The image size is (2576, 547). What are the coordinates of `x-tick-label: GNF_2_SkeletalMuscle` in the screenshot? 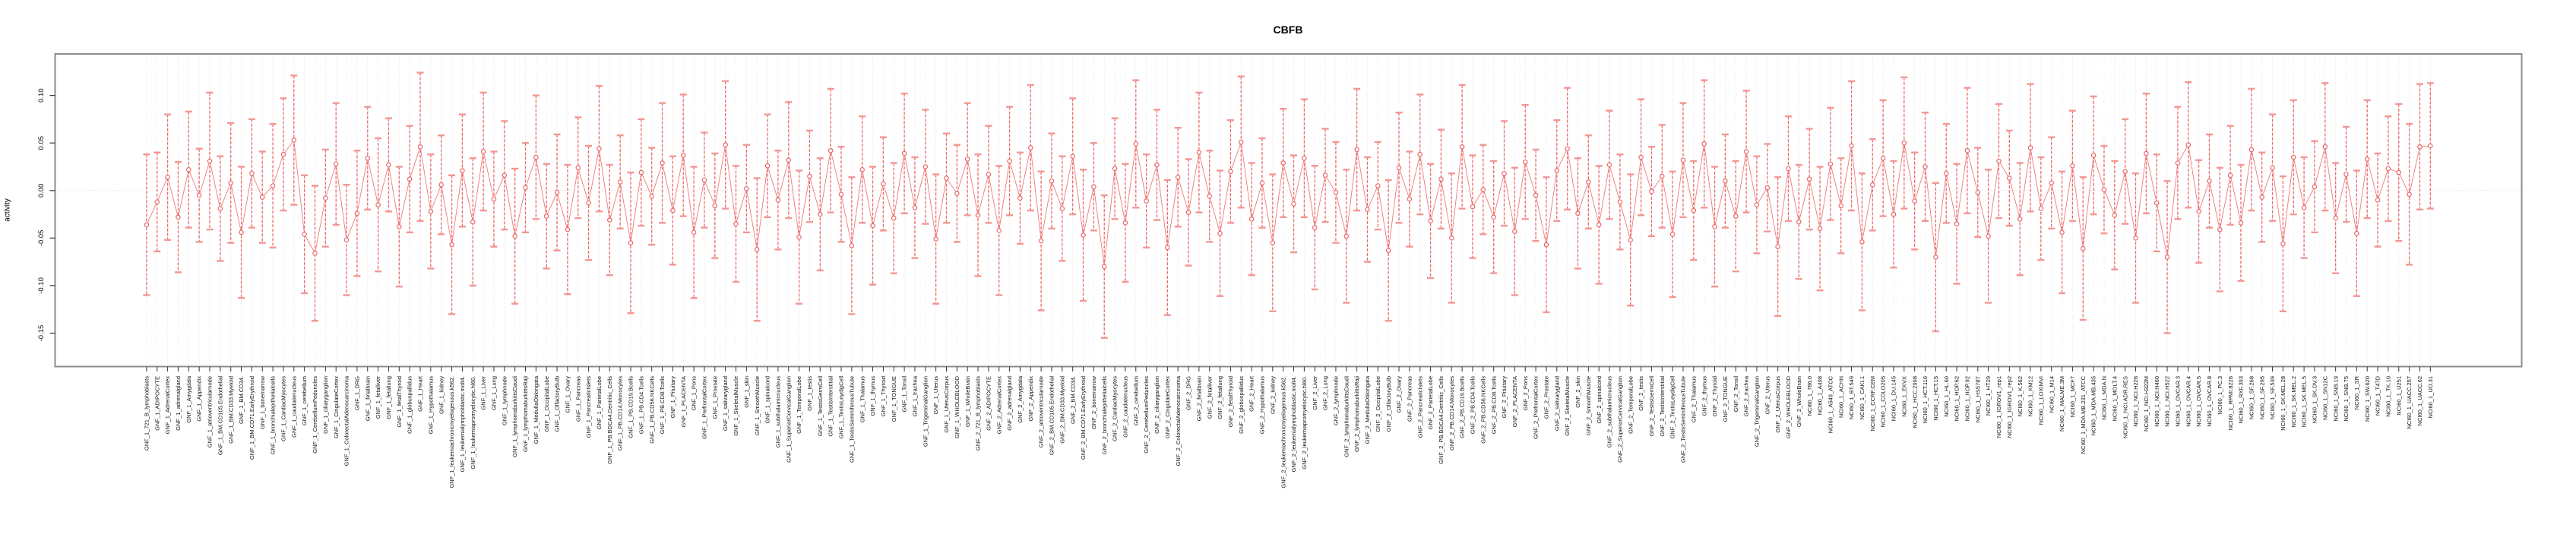 It's located at (1567, 406).